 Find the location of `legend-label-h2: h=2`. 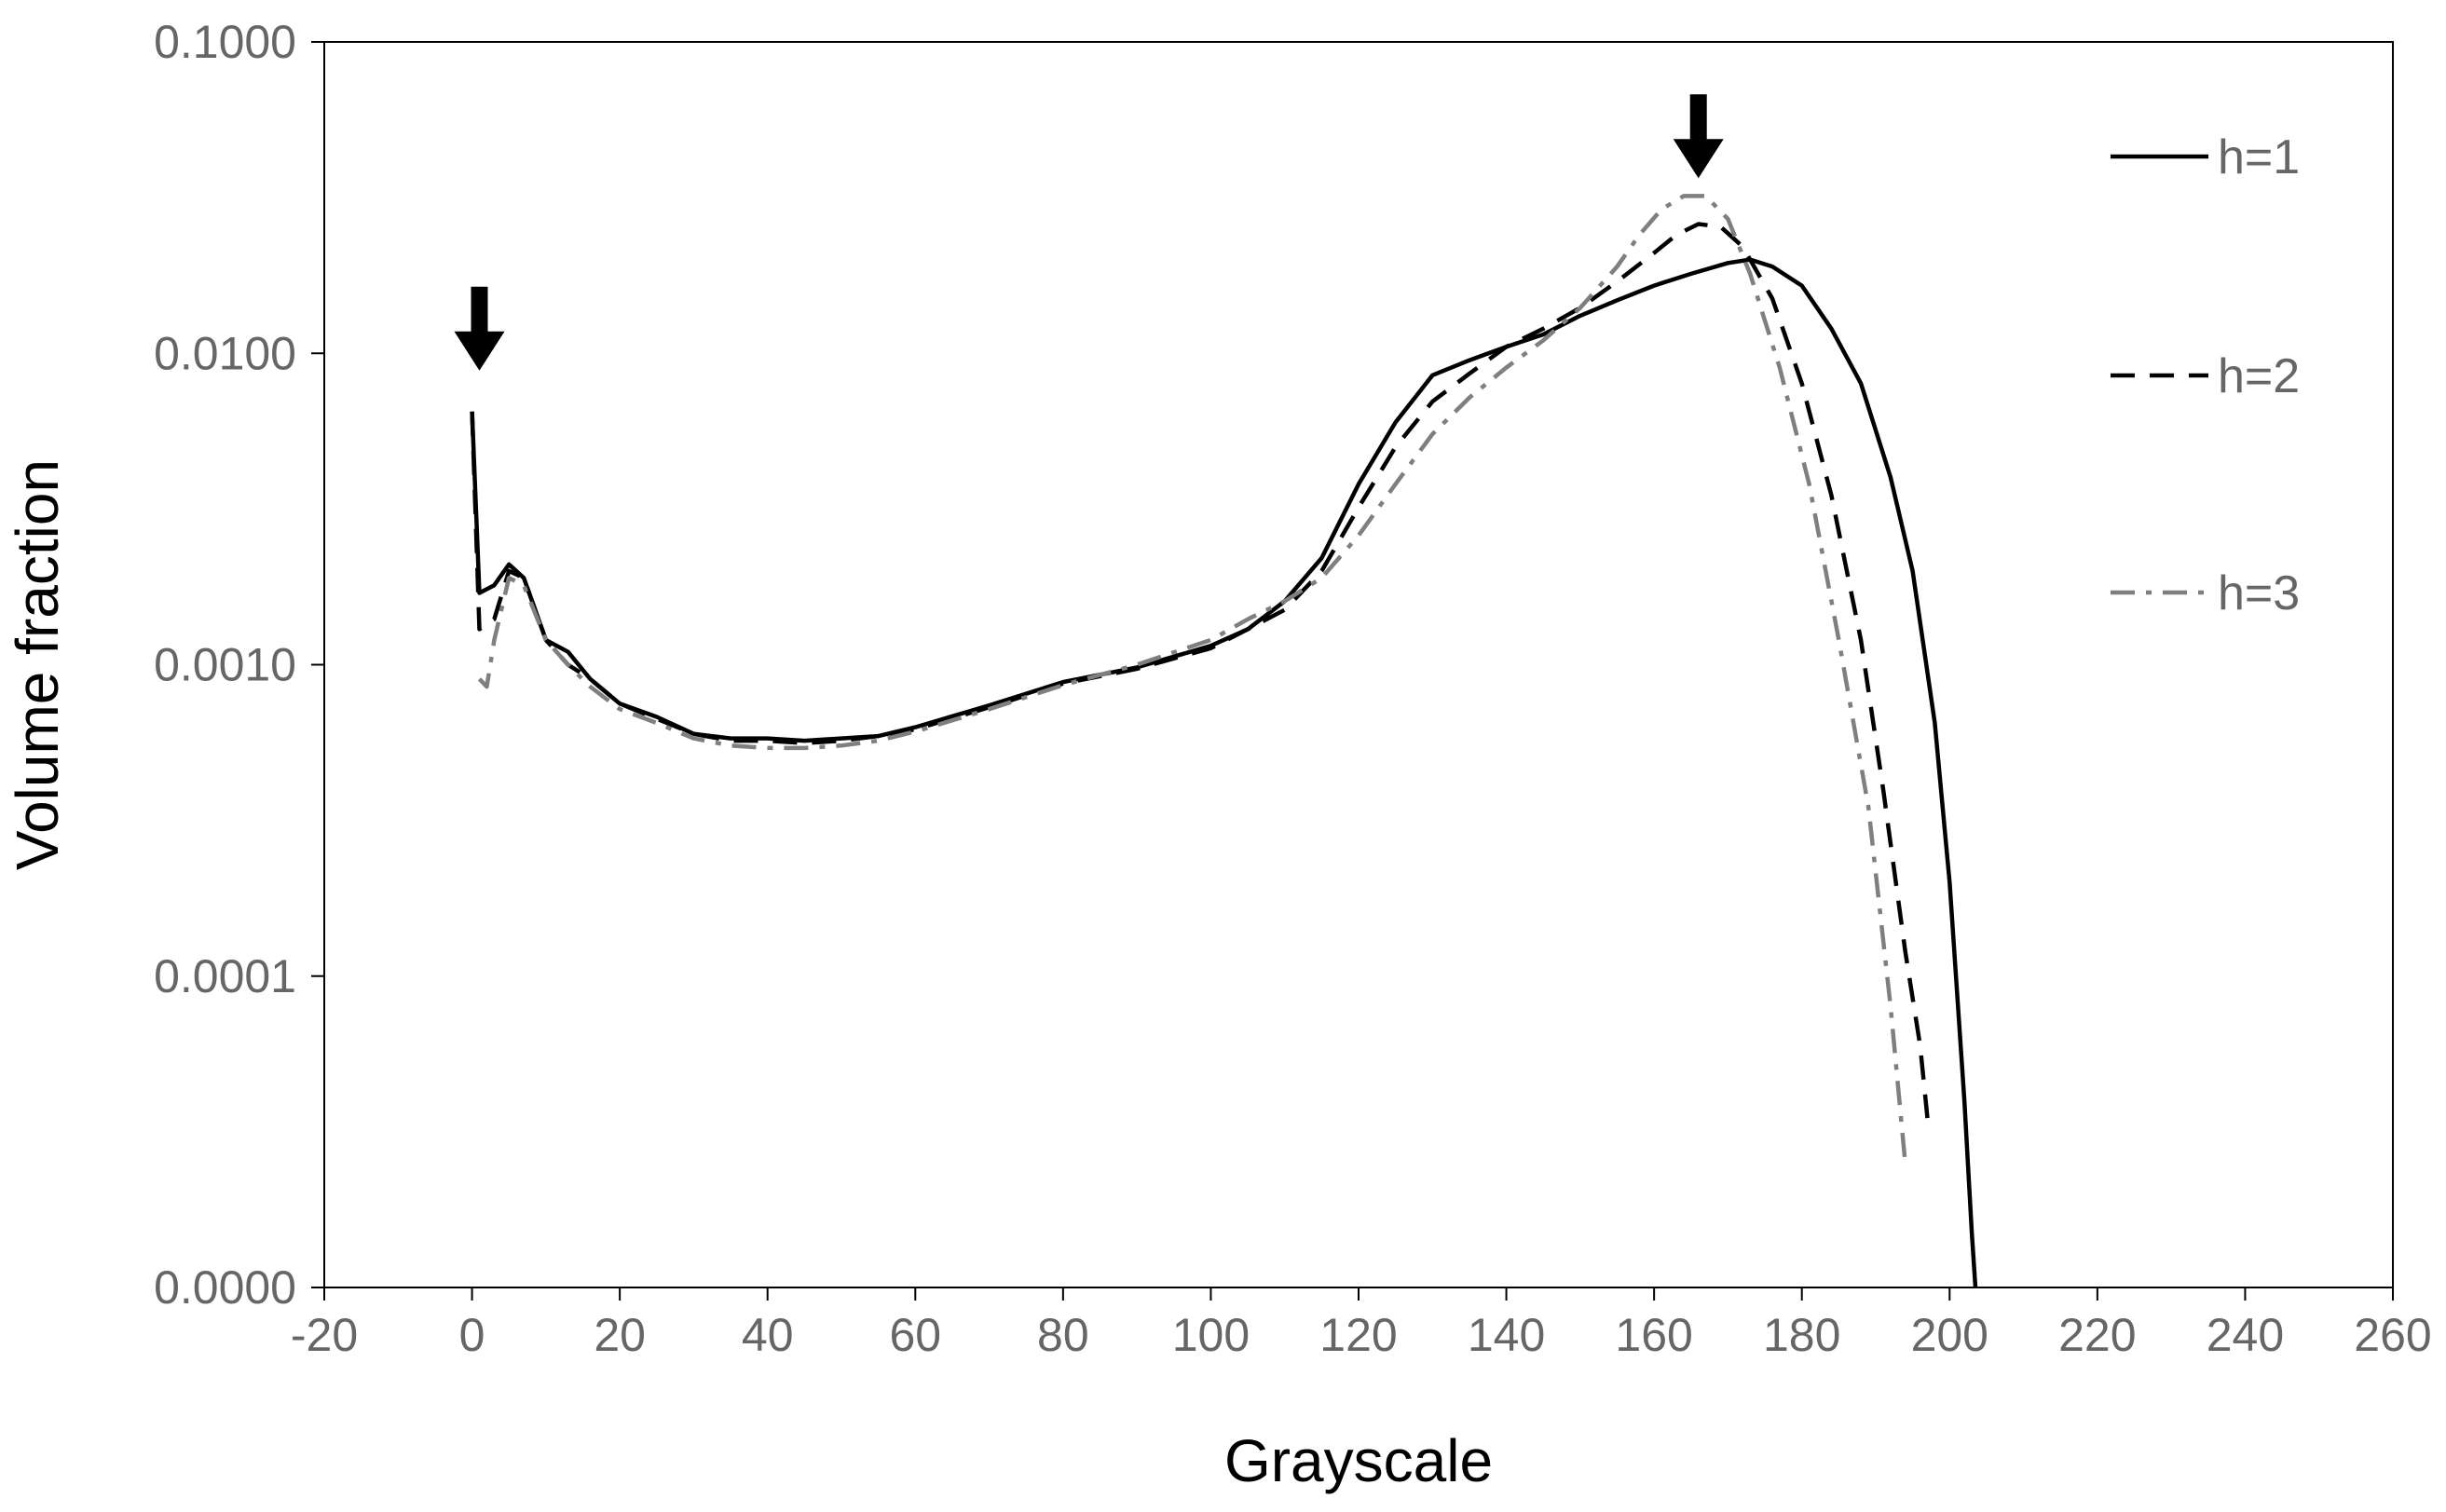

legend-label-h2: h=2 is located at coordinates (2259, 376).